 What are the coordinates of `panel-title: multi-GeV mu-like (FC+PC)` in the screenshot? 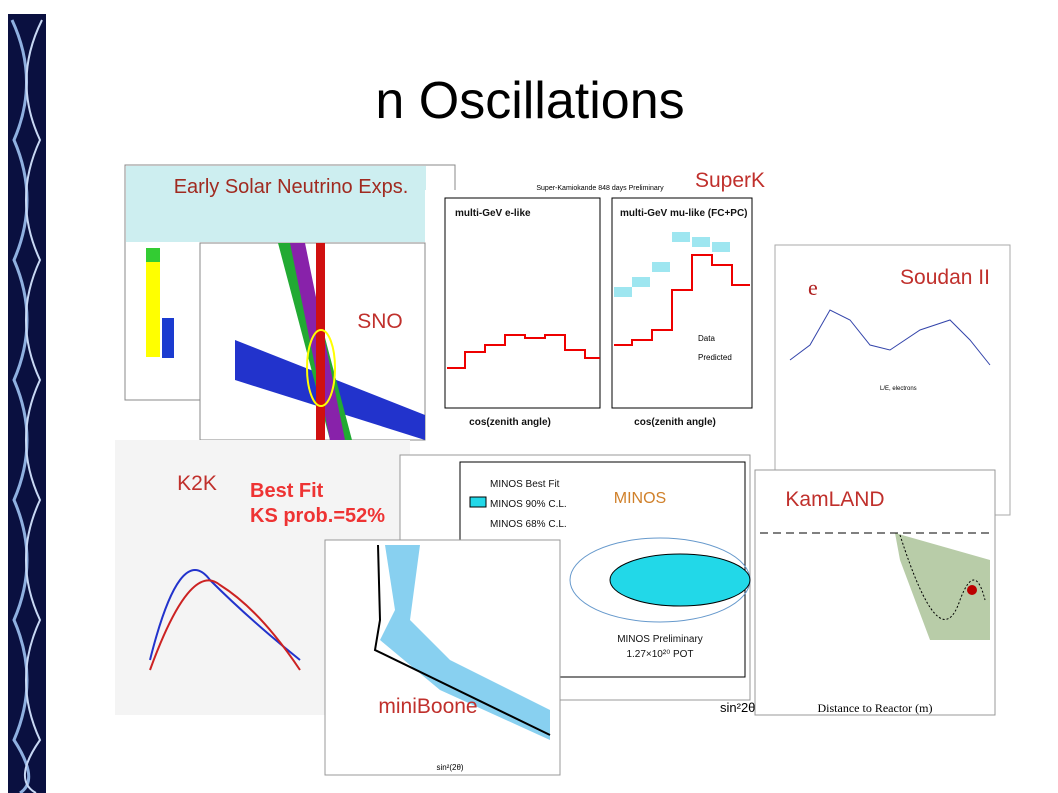 It's located at (684, 213).